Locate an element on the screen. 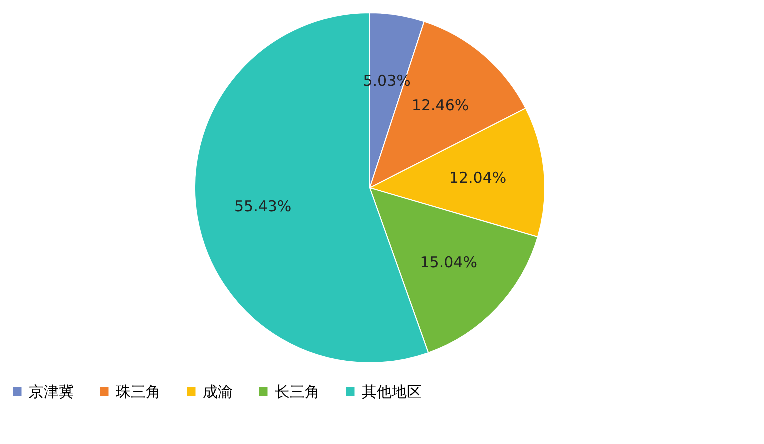 This screenshot has height=444, width=764. legend-label: 珠三角 is located at coordinates (138, 391).